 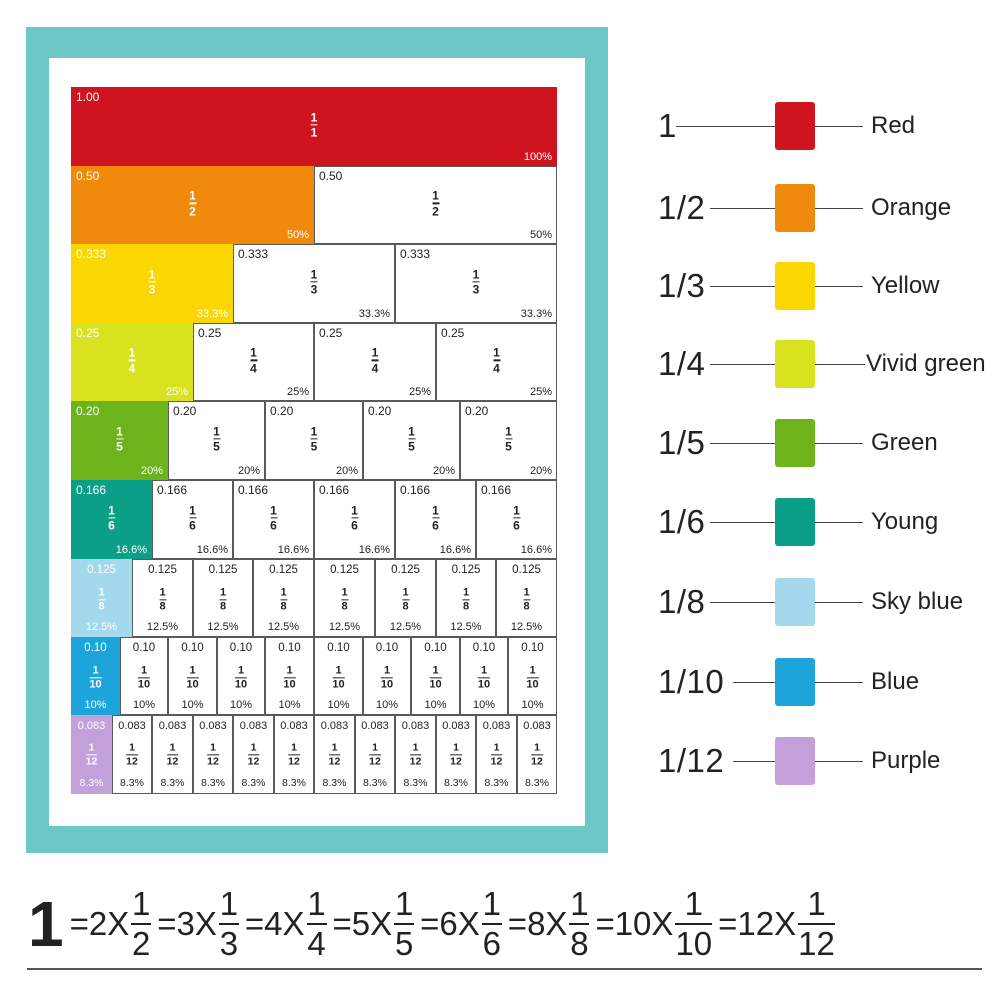 What do you see at coordinates (223, 606) in the screenshot?
I see `fraction-denominator: 8` at bounding box center [223, 606].